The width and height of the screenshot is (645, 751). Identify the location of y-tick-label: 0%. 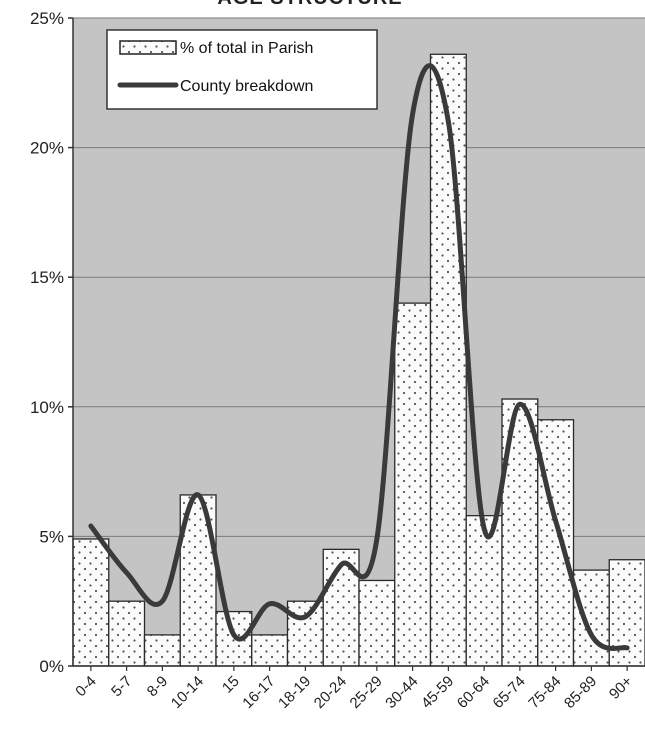
(51, 666).